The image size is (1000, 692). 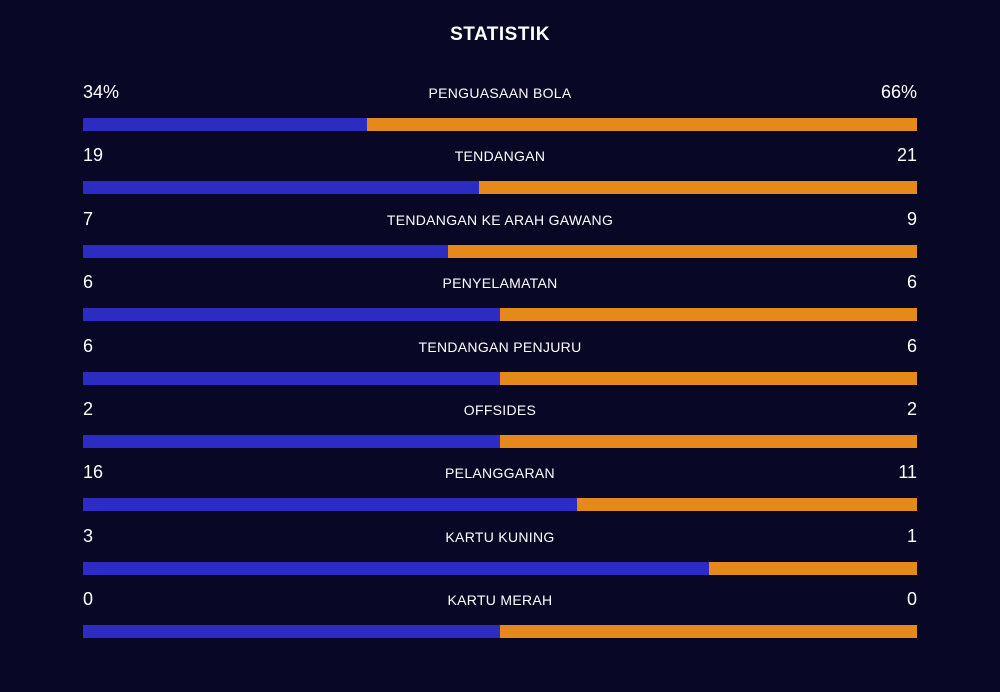 I want to click on home-value: 16, so click(x=93, y=472).